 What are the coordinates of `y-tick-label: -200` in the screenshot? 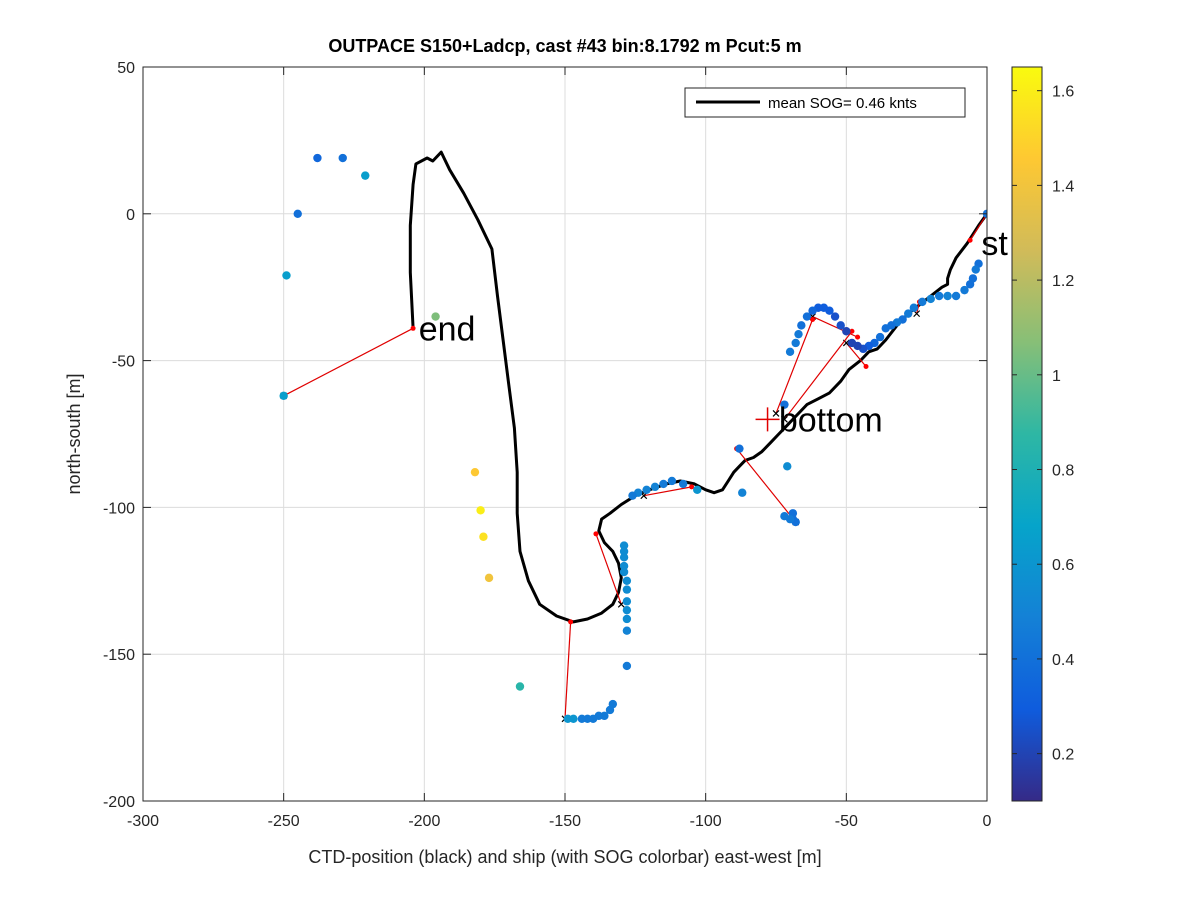 It's located at (119, 802).